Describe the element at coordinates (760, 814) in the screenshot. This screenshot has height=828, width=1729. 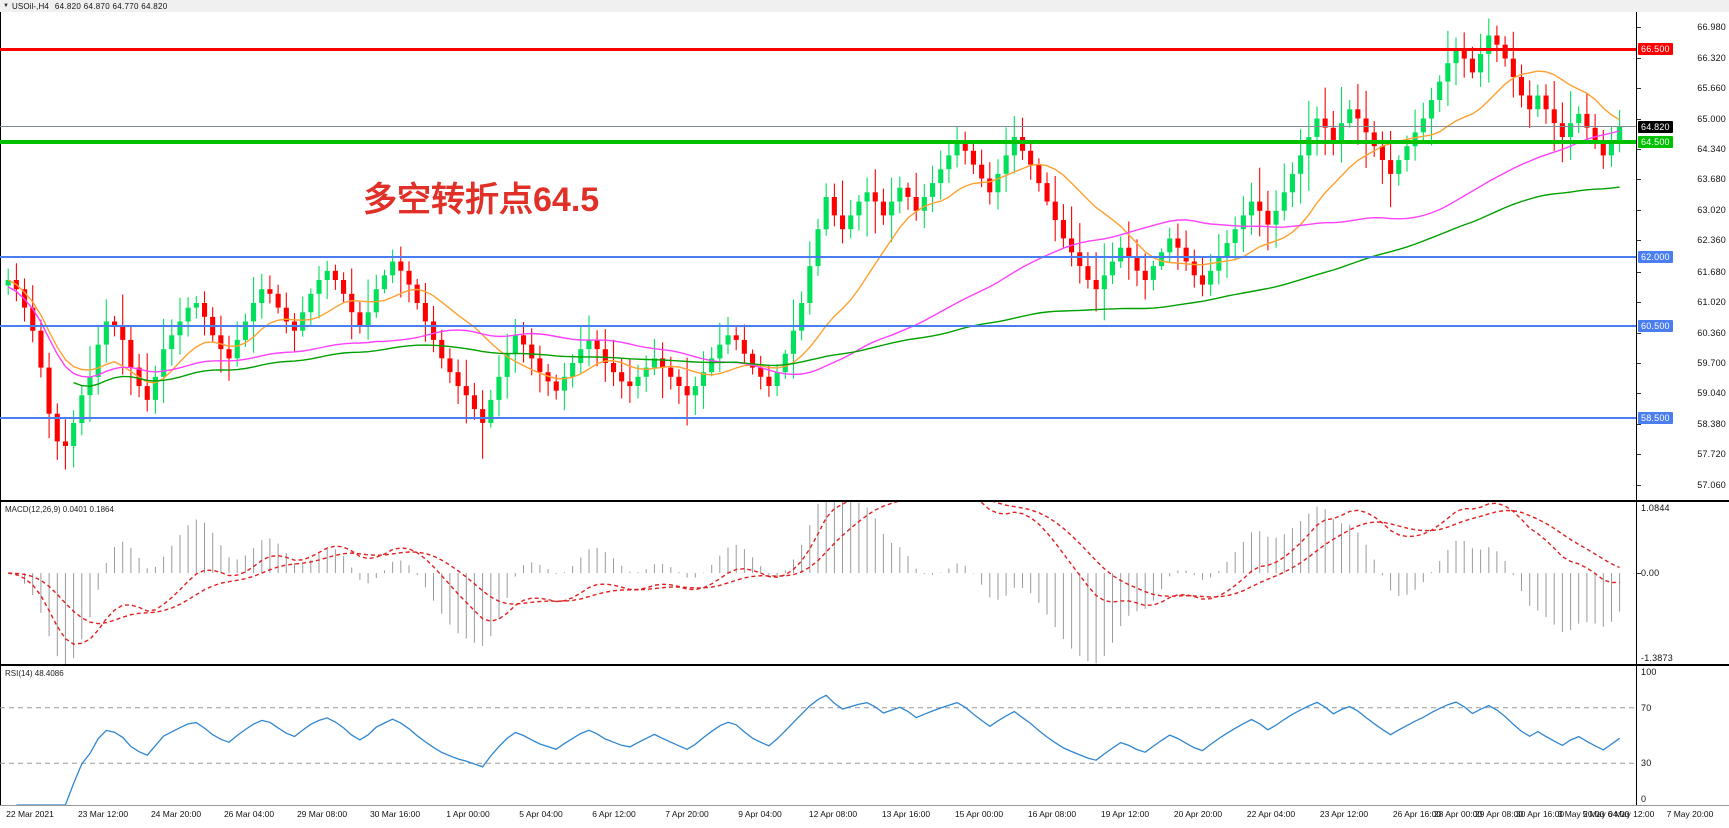
I see `date-axis-label: 9 Apr 04:00` at that location.